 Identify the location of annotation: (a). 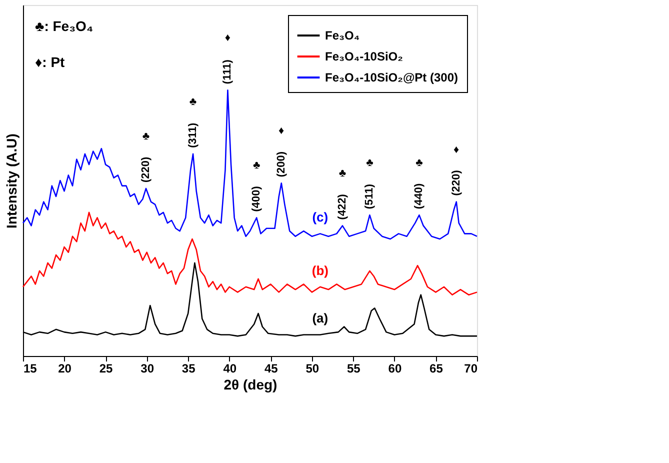
(320, 318).